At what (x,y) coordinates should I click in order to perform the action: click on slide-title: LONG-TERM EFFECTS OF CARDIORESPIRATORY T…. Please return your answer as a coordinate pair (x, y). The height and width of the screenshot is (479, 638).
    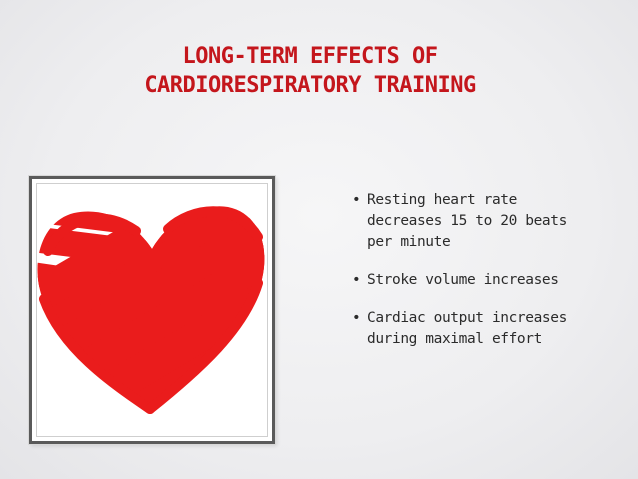
    Looking at the image, I should click on (310, 71).